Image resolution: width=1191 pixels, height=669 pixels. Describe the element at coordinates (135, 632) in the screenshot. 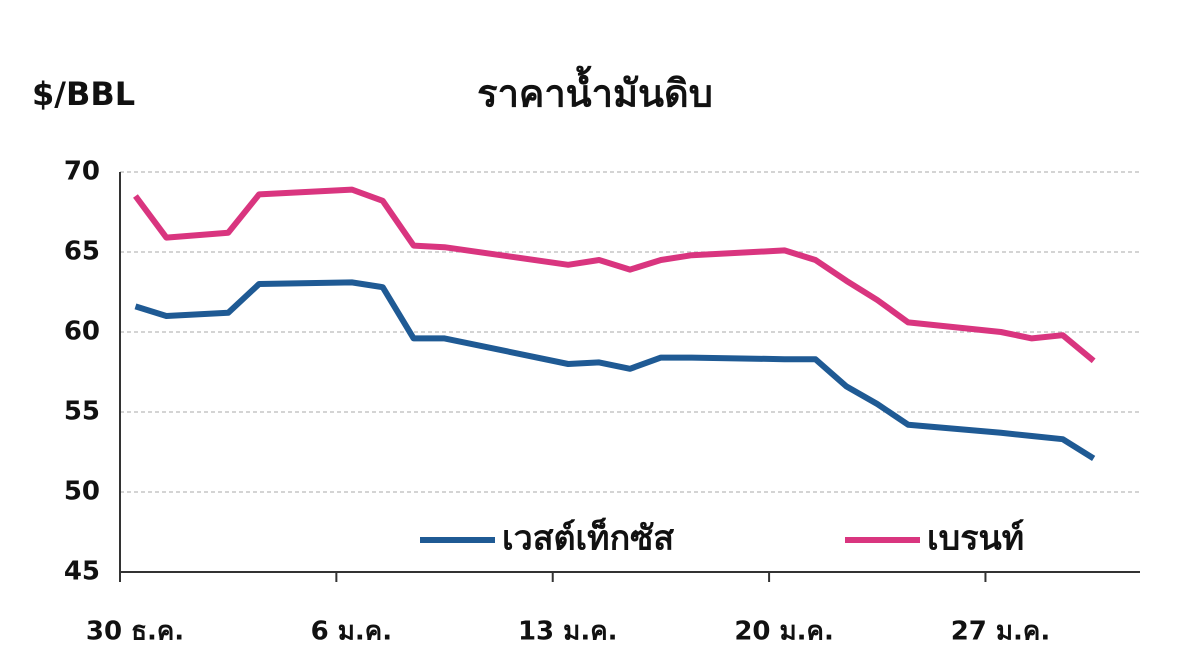

I see `x-tick-label: 30 ธ.ค.` at that location.